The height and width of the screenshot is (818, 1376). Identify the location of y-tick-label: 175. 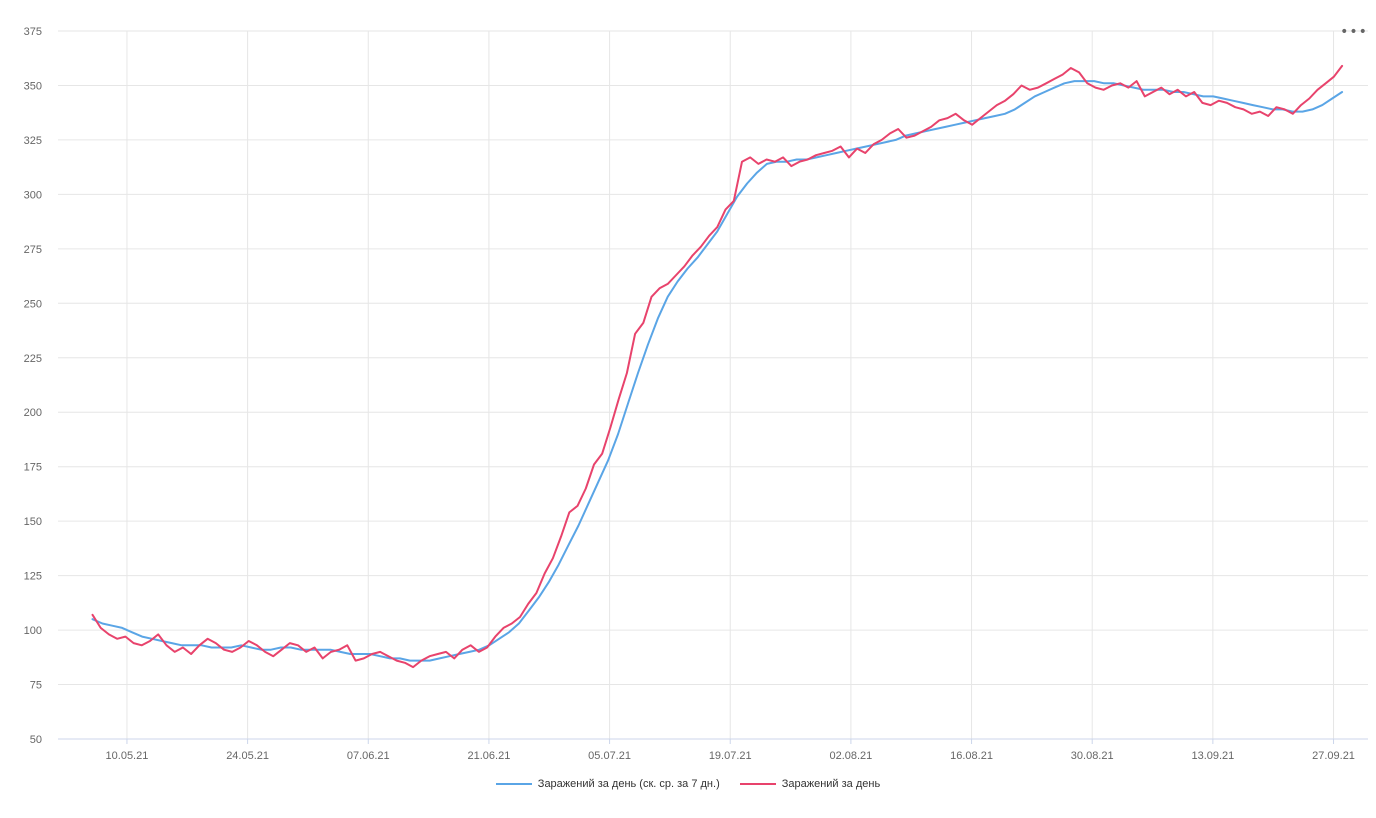
(33, 468).